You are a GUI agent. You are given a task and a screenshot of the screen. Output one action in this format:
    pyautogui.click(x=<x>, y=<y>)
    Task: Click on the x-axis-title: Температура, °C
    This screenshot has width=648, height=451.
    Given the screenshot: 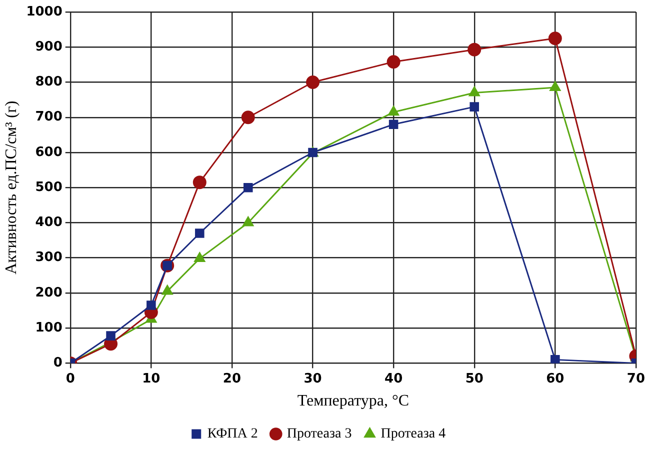 What is the action you would take?
    pyautogui.click(x=353, y=401)
    